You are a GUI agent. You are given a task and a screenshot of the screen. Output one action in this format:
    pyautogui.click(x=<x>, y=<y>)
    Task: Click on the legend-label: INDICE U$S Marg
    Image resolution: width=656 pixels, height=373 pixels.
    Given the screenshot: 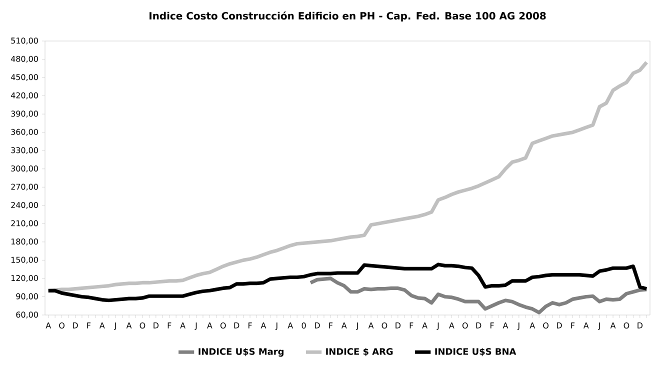 What is the action you would take?
    pyautogui.click(x=241, y=352)
    